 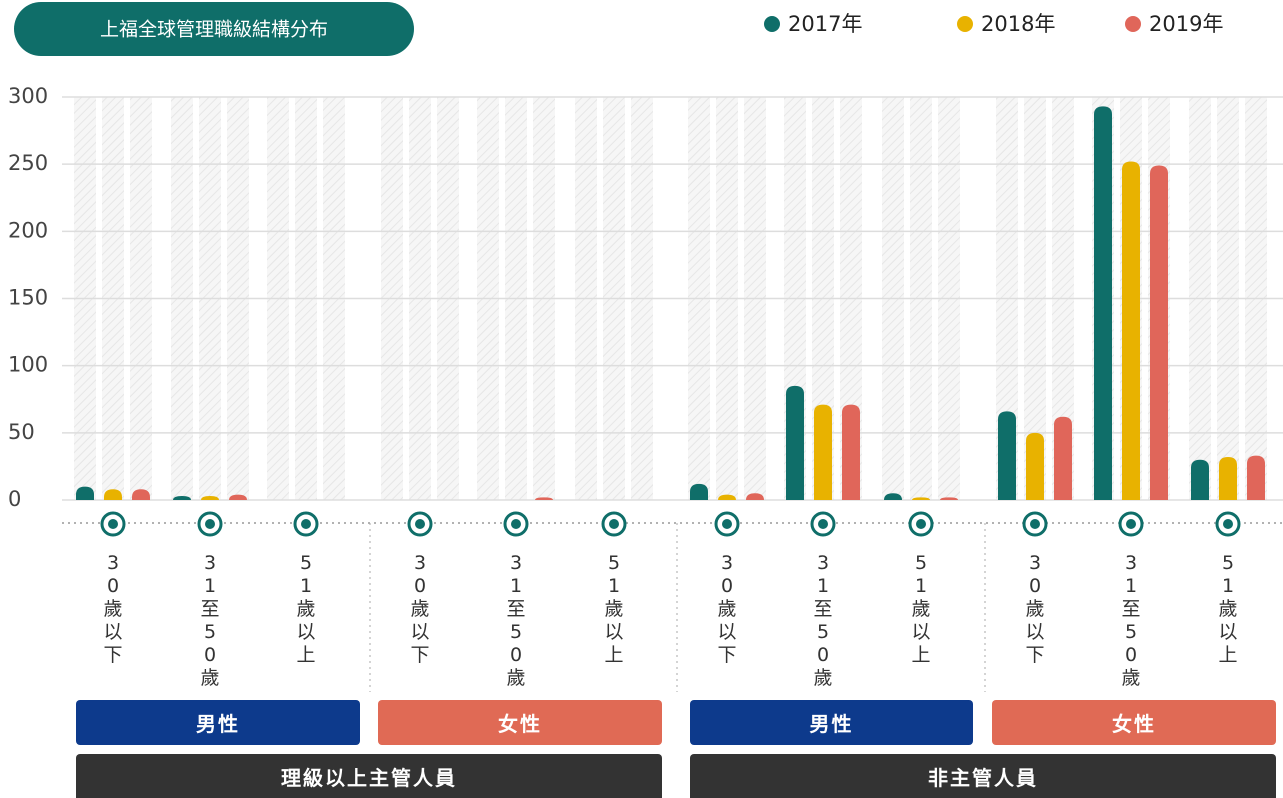 I want to click on y-tick-label: 50, so click(x=21, y=432).